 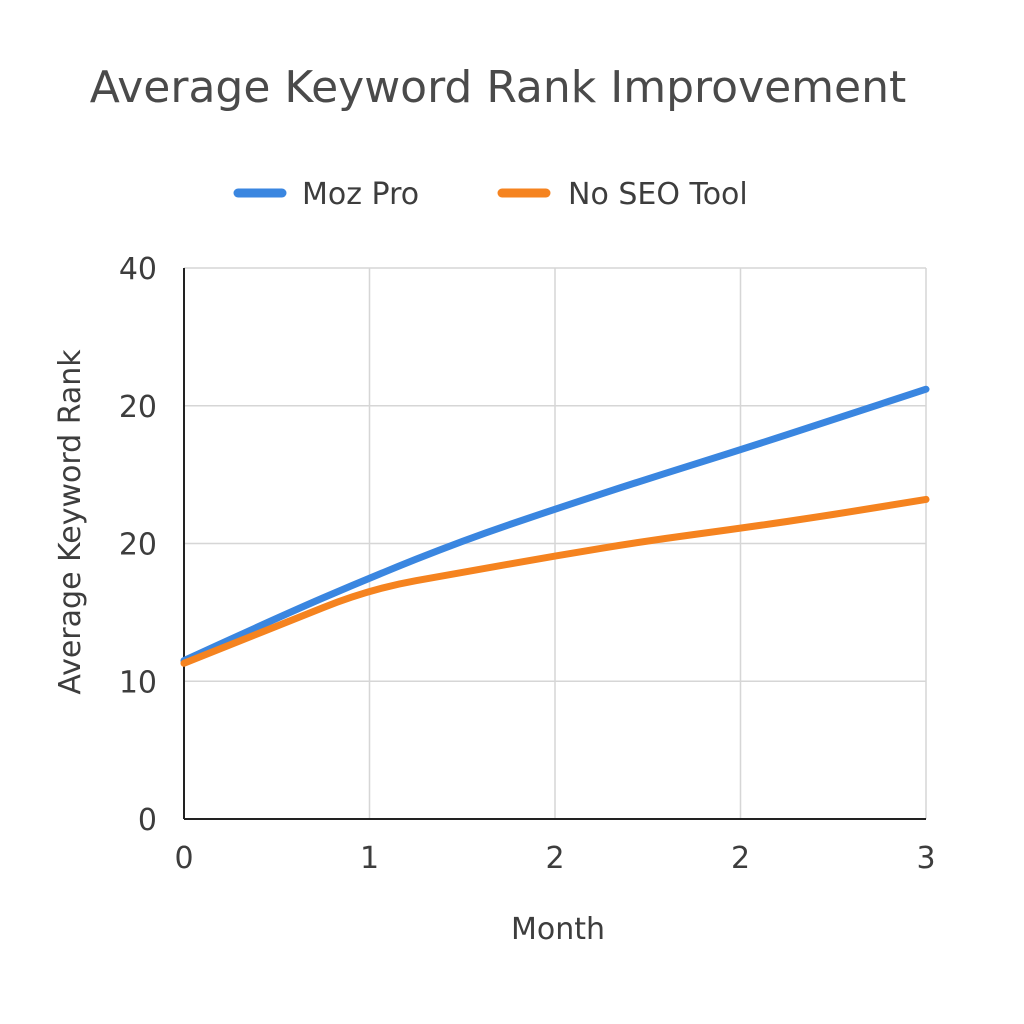 I want to click on y-tick-label: 10, so click(x=138, y=682).